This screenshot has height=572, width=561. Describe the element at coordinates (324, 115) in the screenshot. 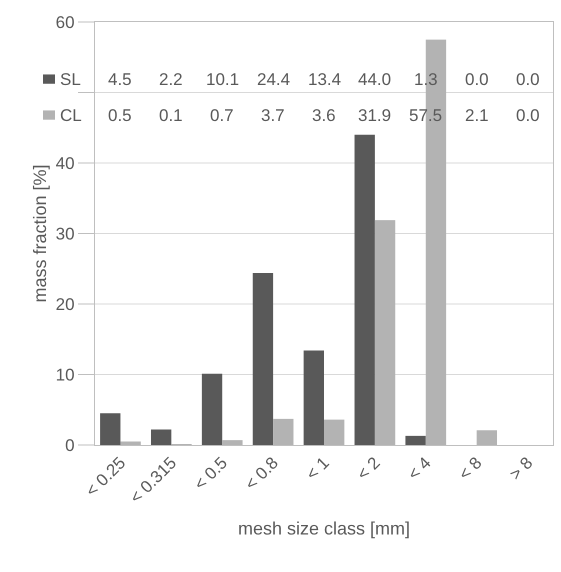

I see `annotation: 3.6` at that location.